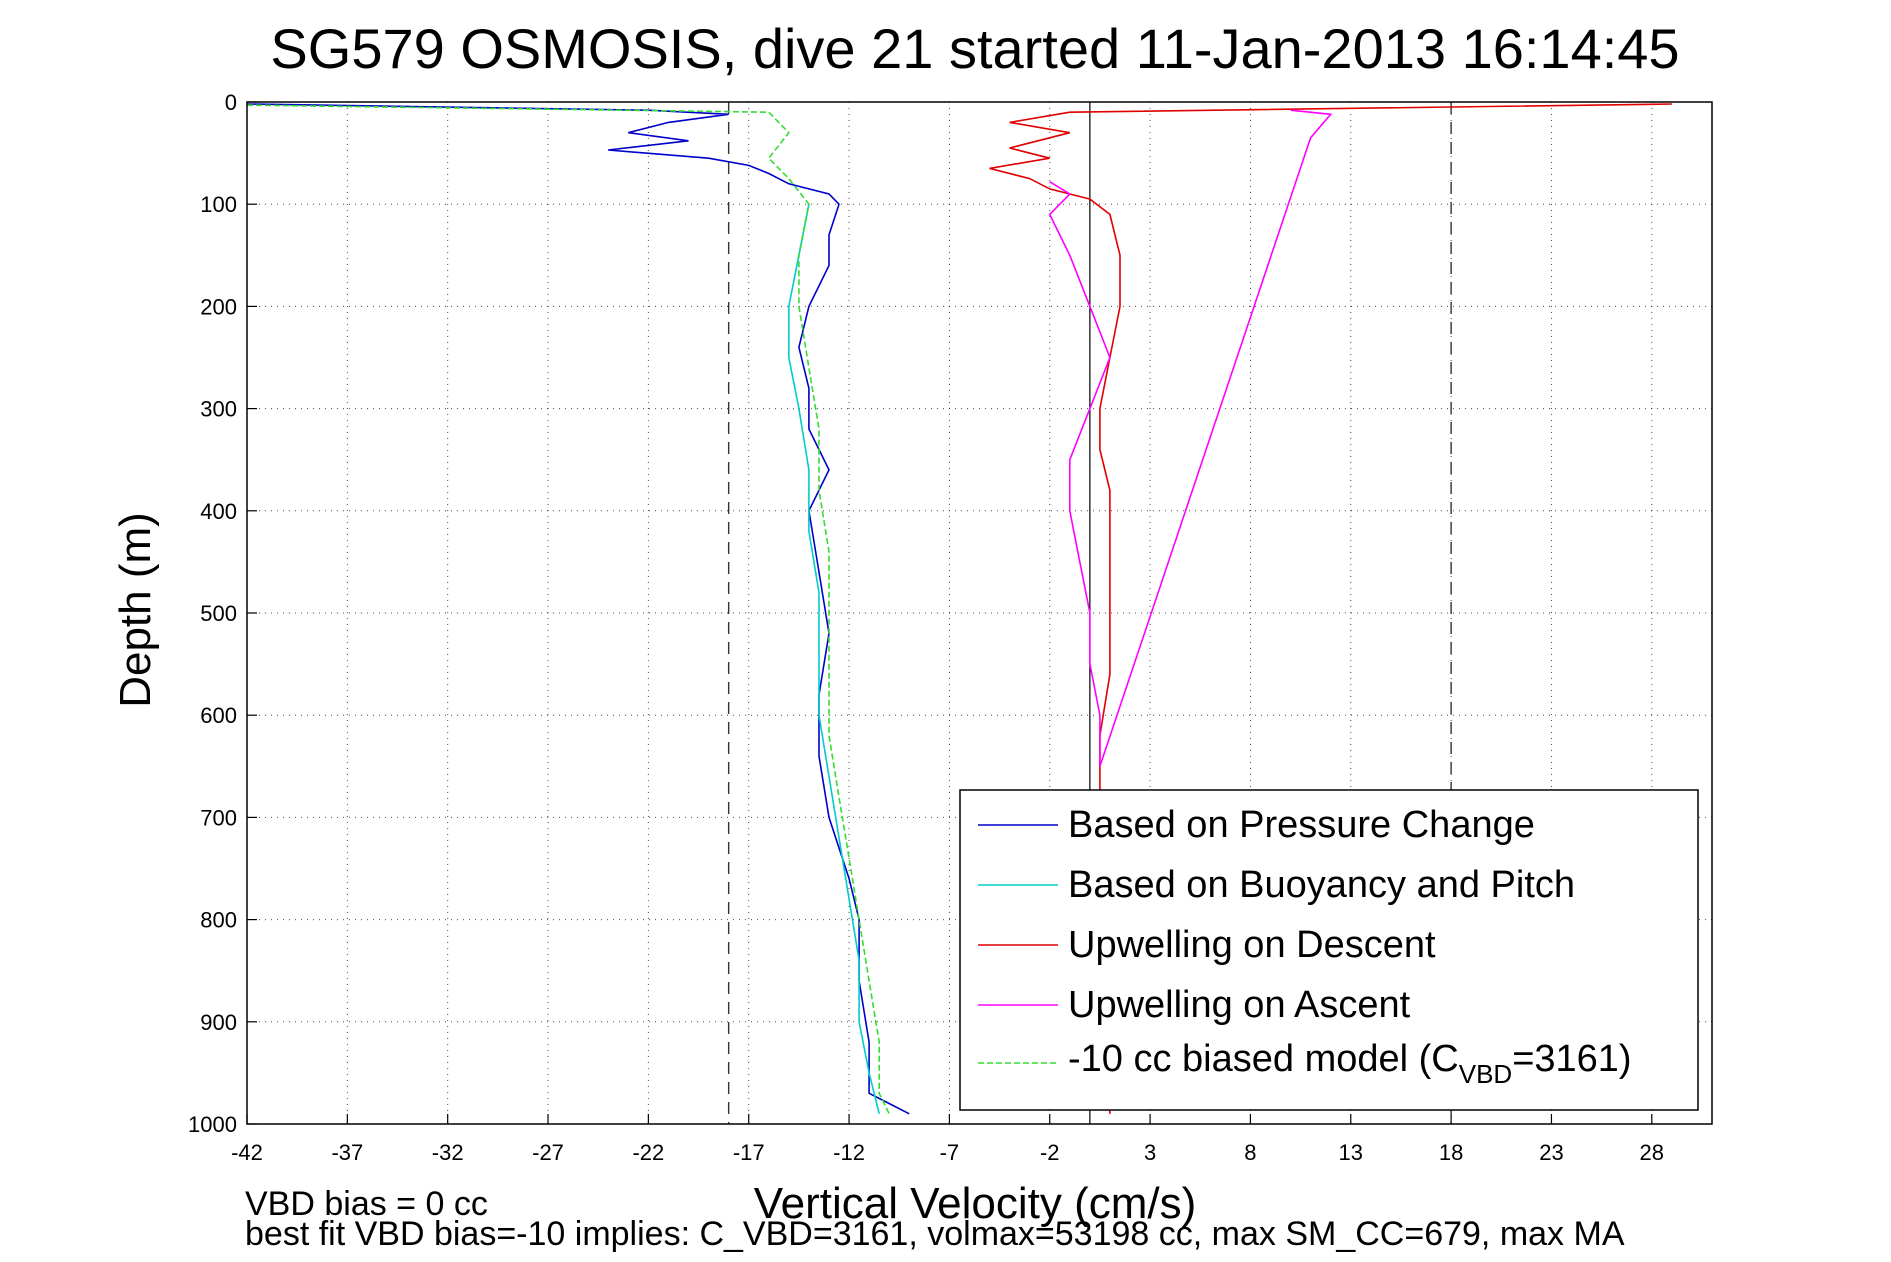 The image size is (1891, 1262). I want to click on x-tick-label: -12, so click(849, 1152).